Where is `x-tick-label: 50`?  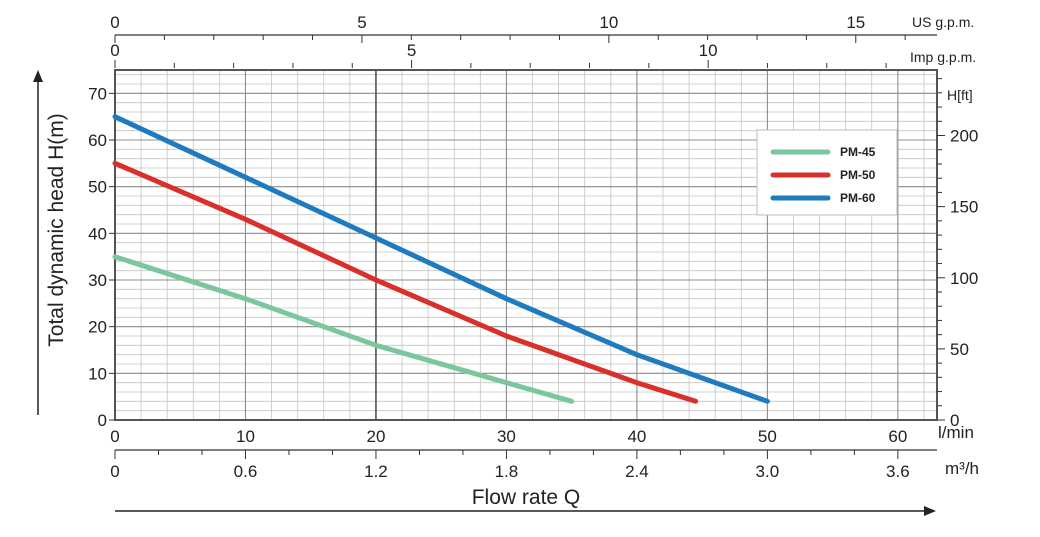
x-tick-label: 50 is located at coordinates (767, 436).